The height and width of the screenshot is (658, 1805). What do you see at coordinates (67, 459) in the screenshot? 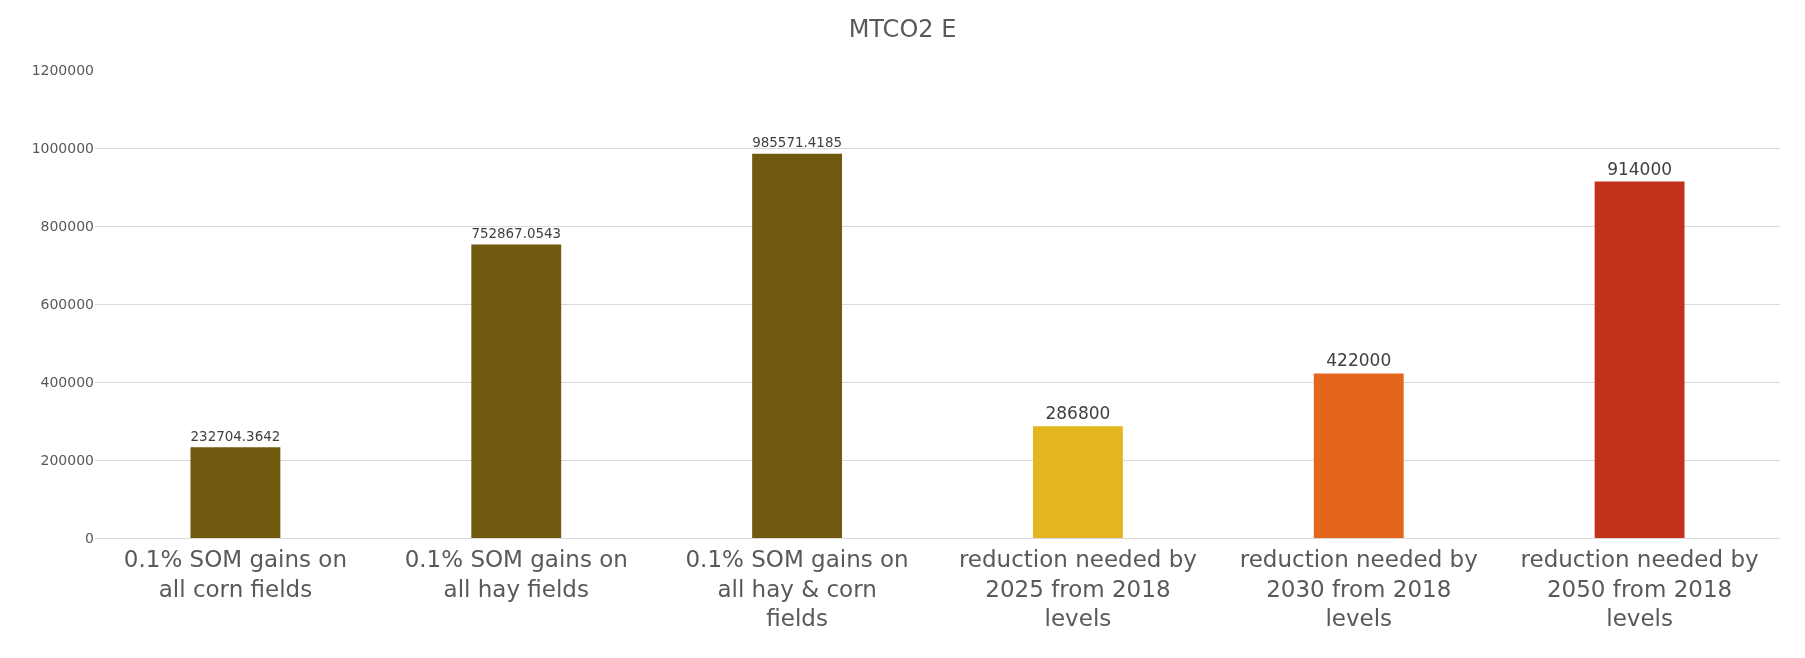
I see `y-tick-label: 200000` at bounding box center [67, 459].